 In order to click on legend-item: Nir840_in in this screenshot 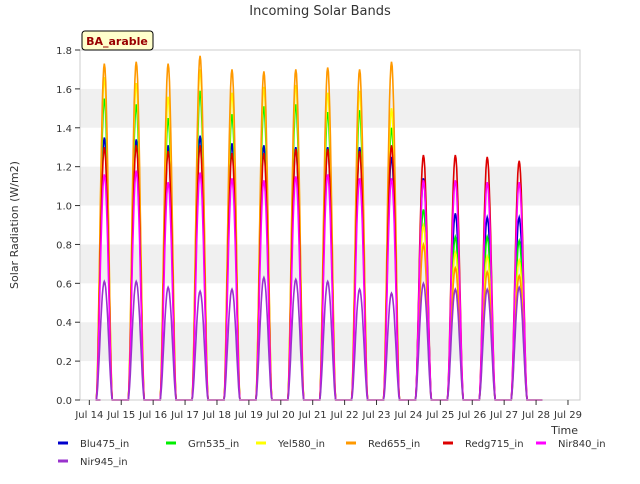, I will do `click(571, 444)`.